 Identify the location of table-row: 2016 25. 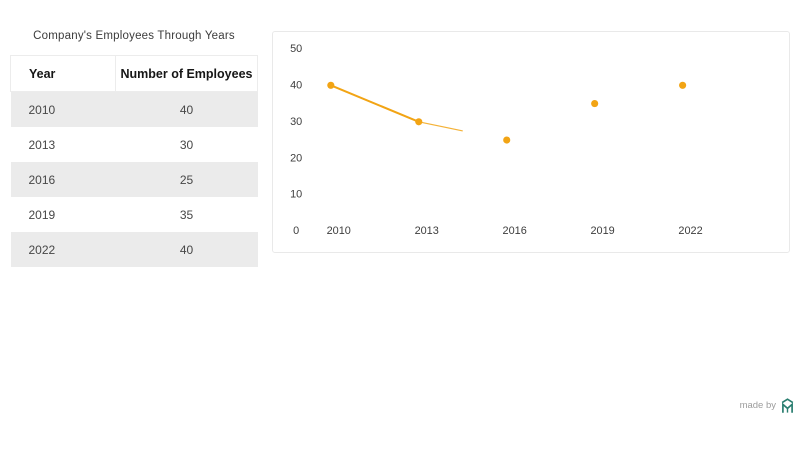
(134, 179).